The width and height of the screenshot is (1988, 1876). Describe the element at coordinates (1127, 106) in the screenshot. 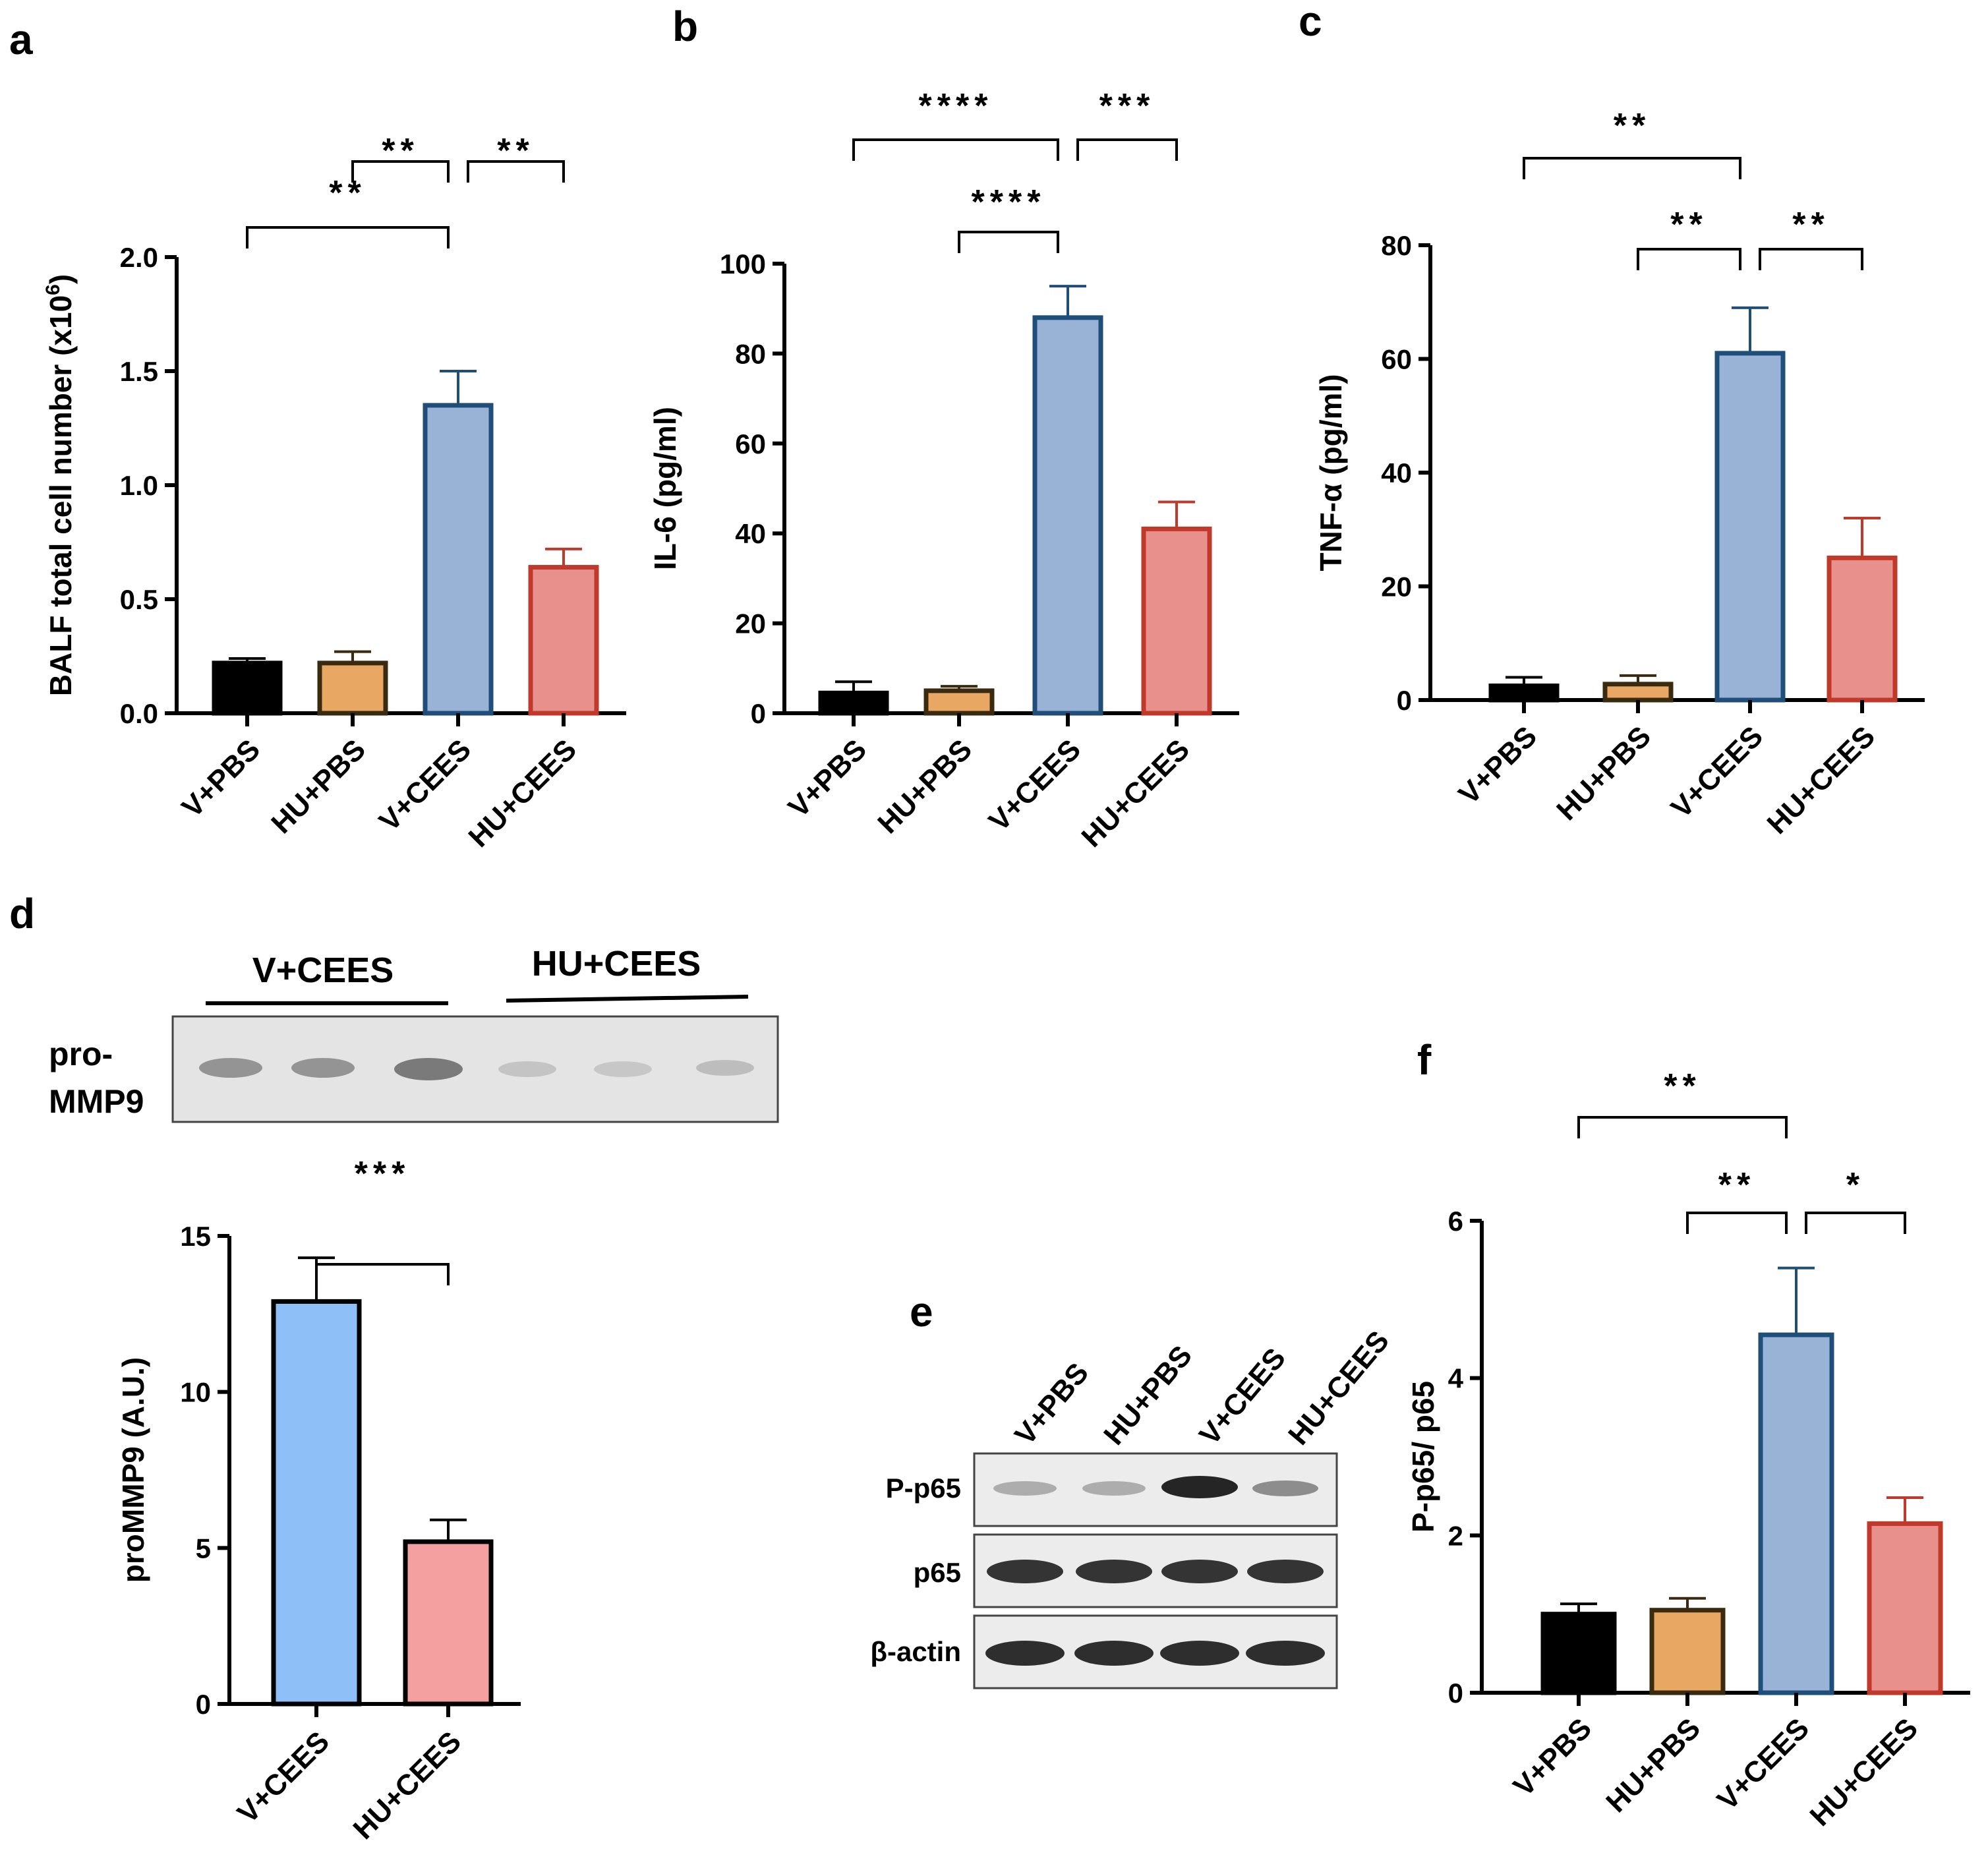

I see `b-sig-label: ***` at that location.